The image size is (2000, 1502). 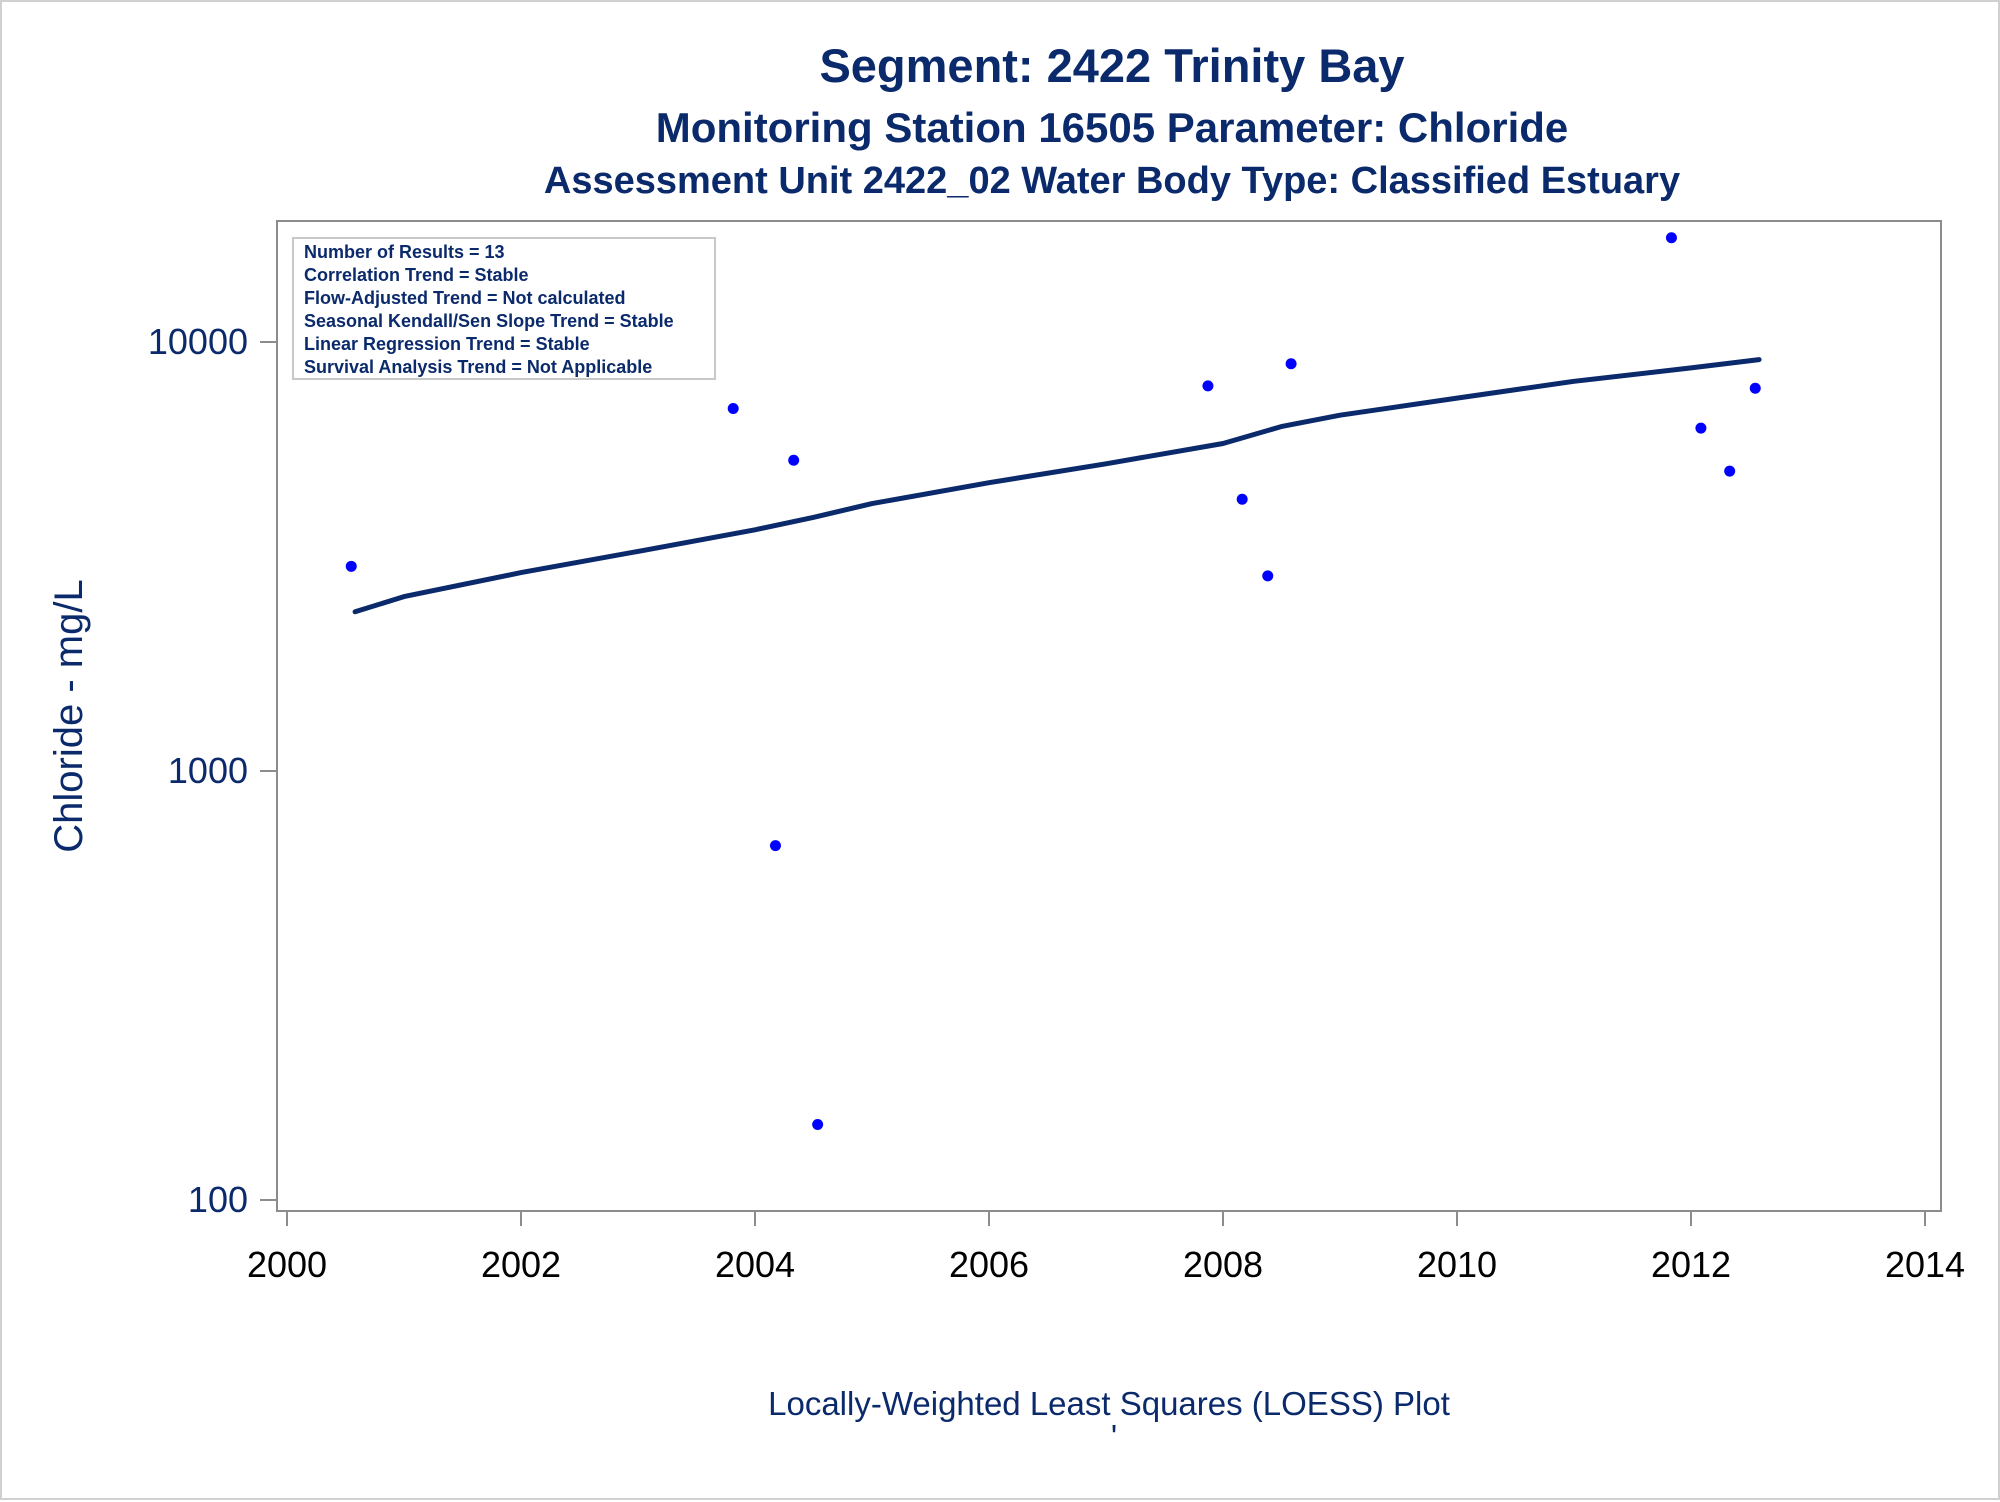 I want to click on x-tick-label: 2008, so click(x=1223, y=1264).